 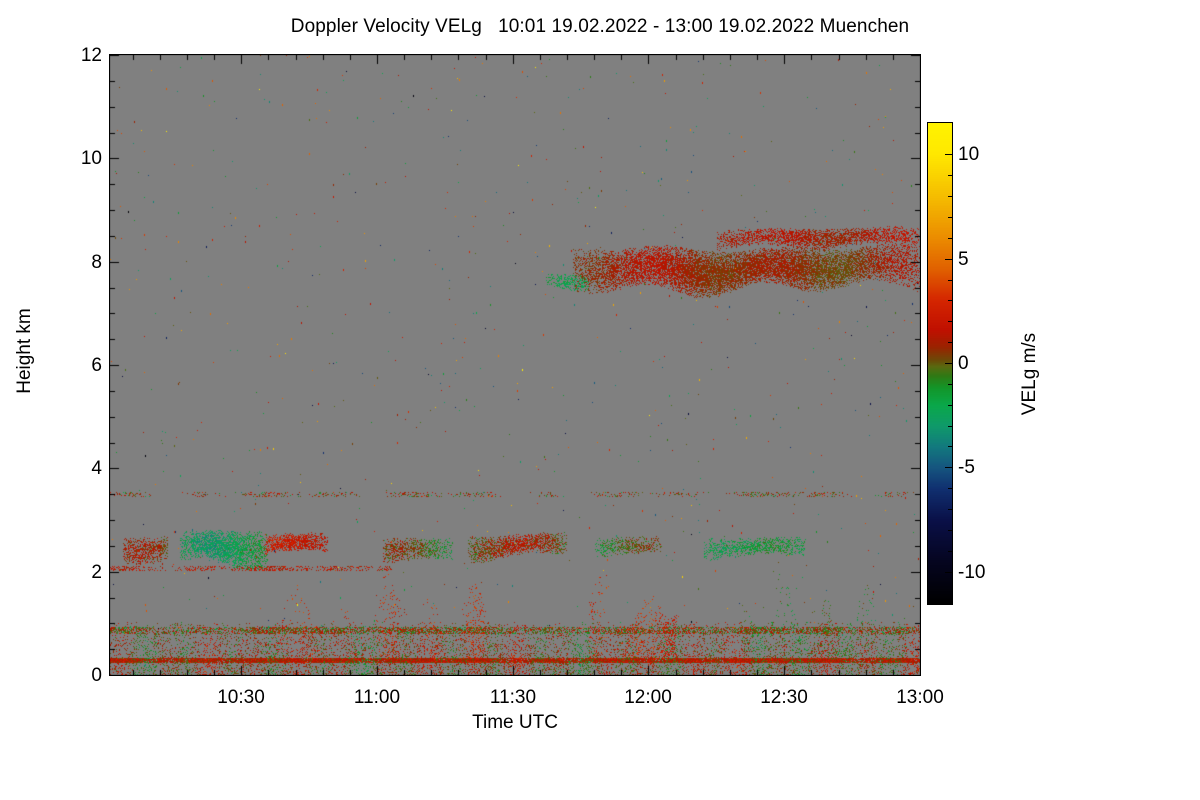 What do you see at coordinates (920, 697) in the screenshot?
I see `x-tick-label: 13:00` at bounding box center [920, 697].